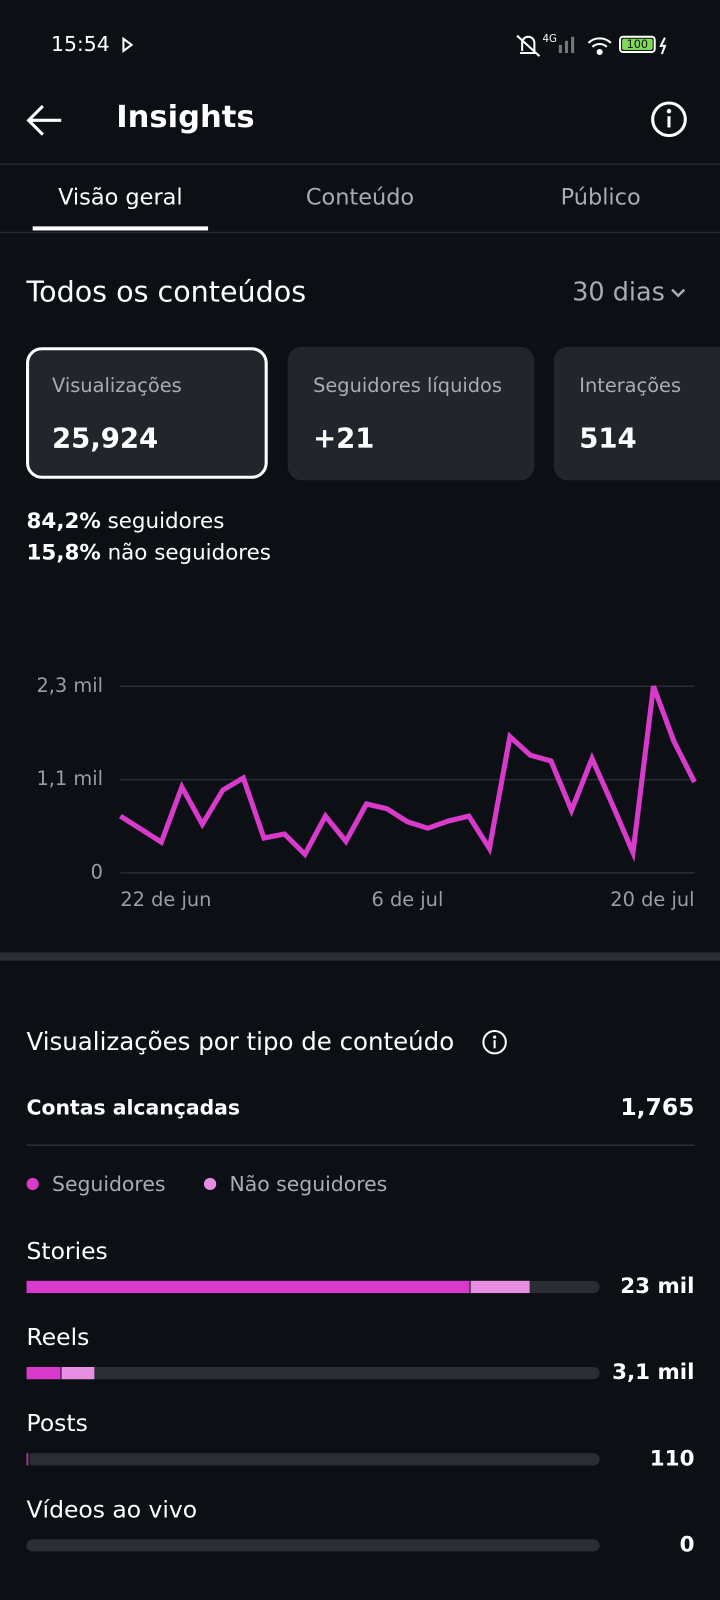 The width and height of the screenshot is (720, 1600). What do you see at coordinates (601, 197) in the screenshot?
I see `tab: Público` at bounding box center [601, 197].